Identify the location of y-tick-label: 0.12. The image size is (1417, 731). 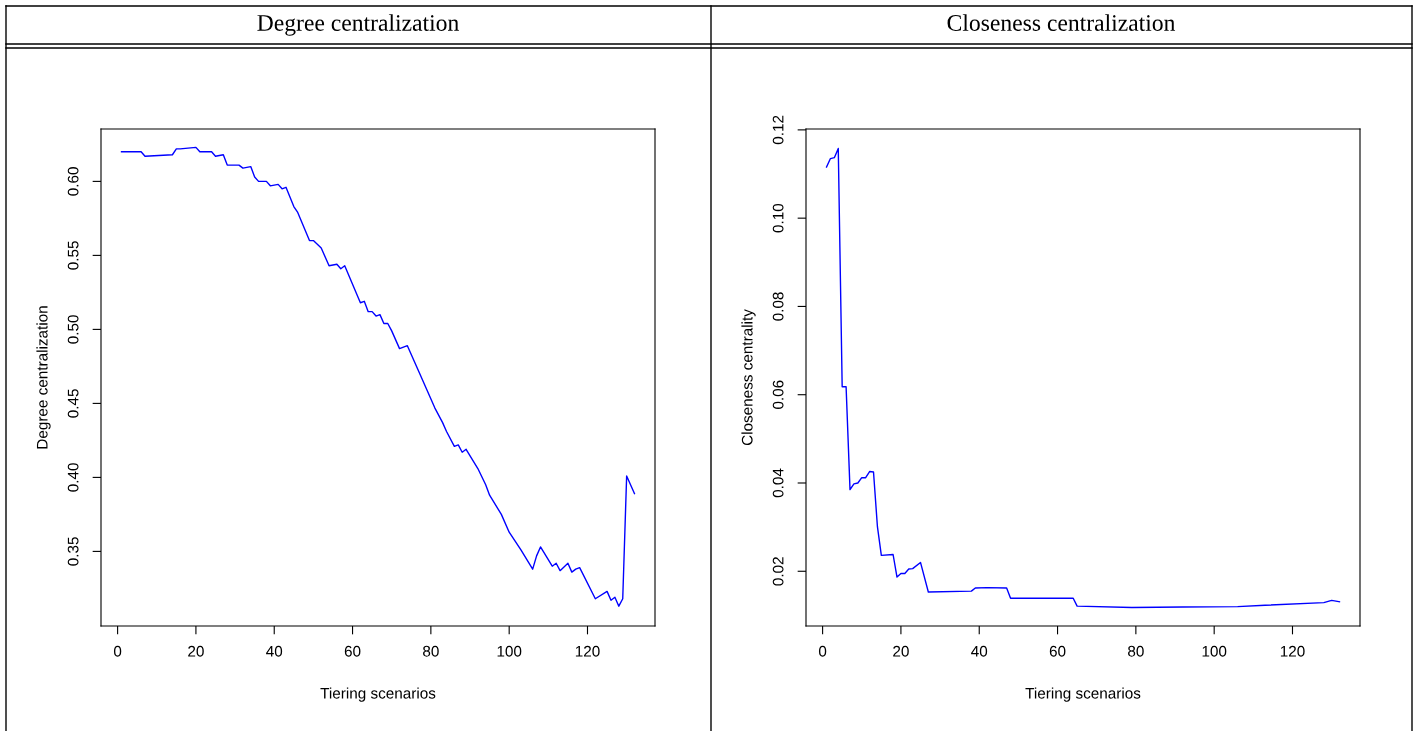
(778, 130).